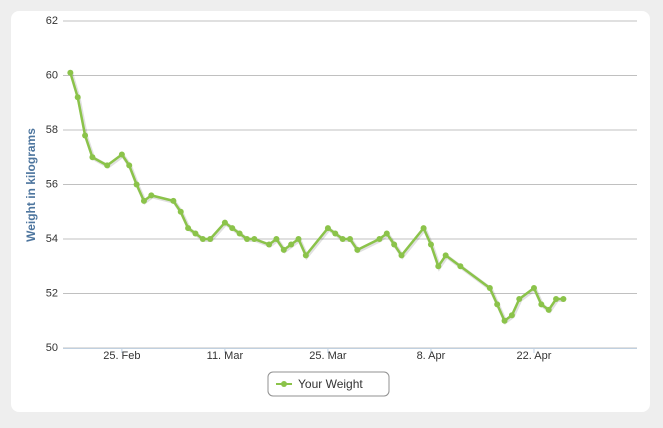  Describe the element at coordinates (328, 356) in the screenshot. I see `x-tick-label: 25. Mar` at that location.